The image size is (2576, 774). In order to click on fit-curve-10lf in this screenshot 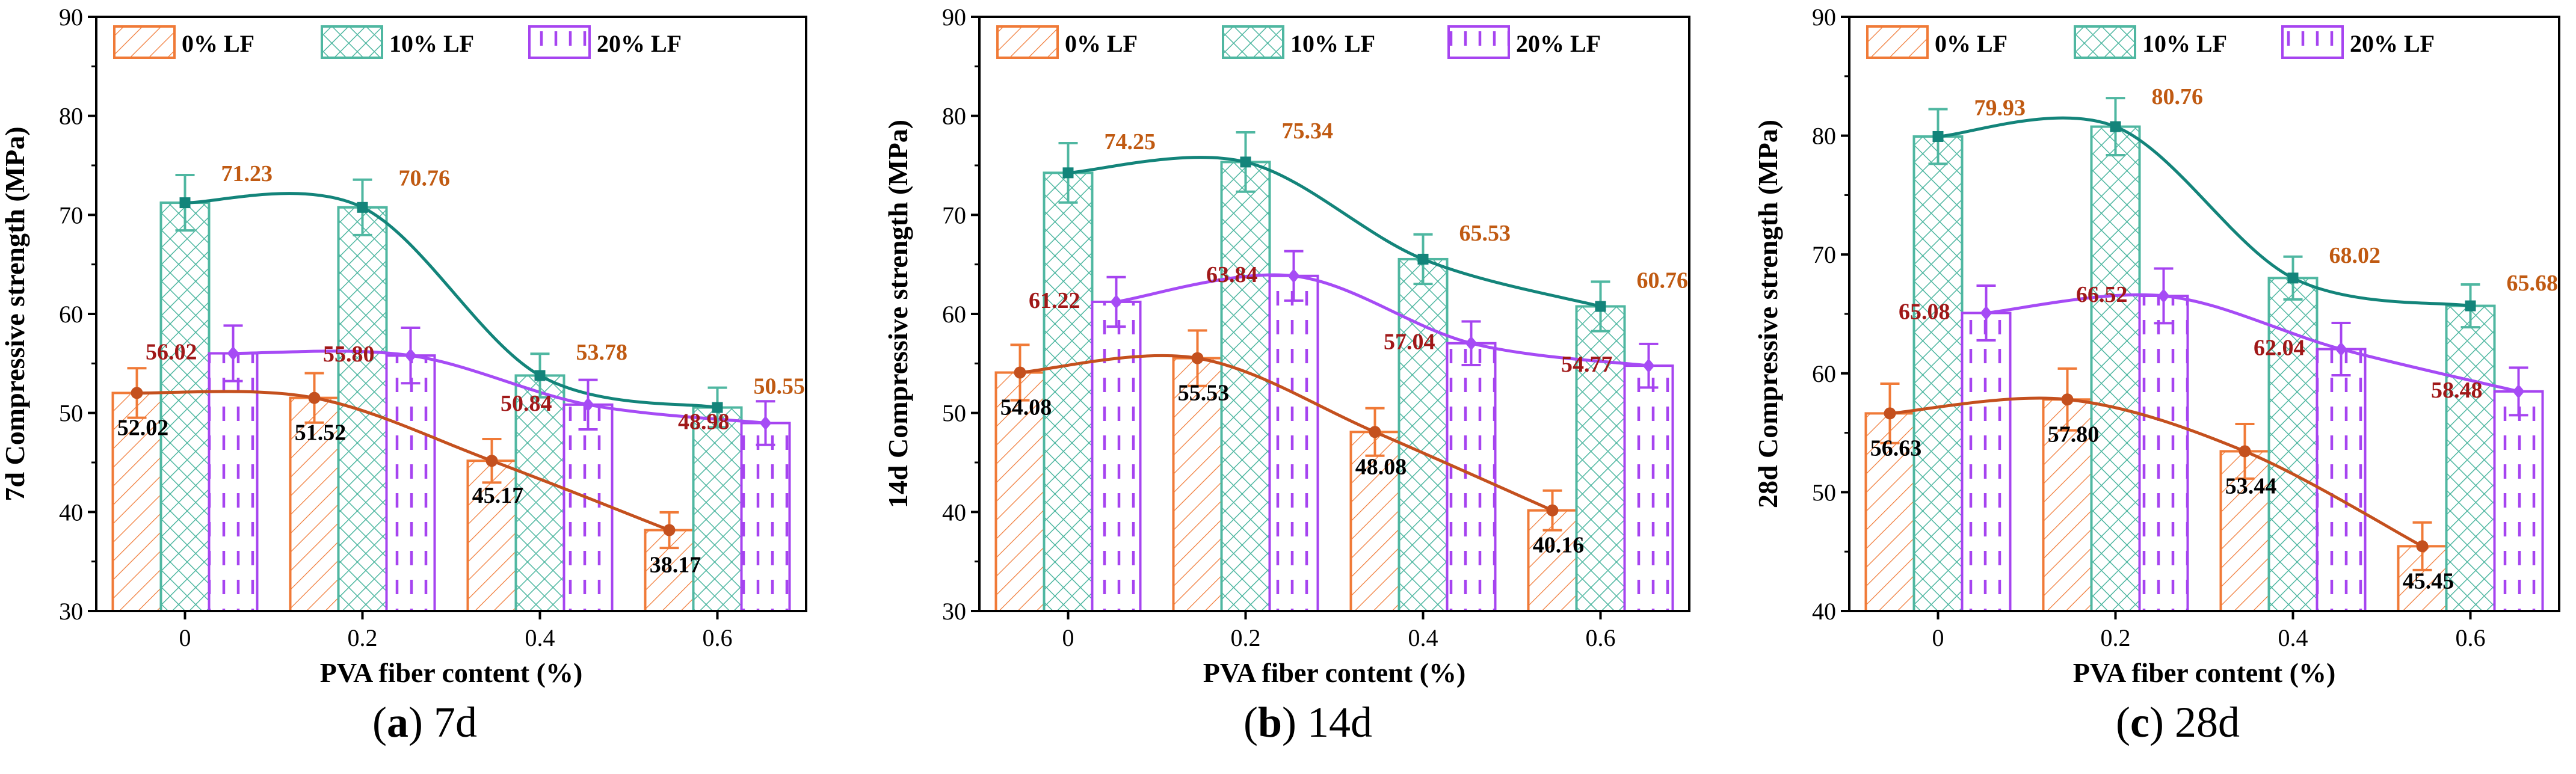, I will do `click(1334, 232)`.